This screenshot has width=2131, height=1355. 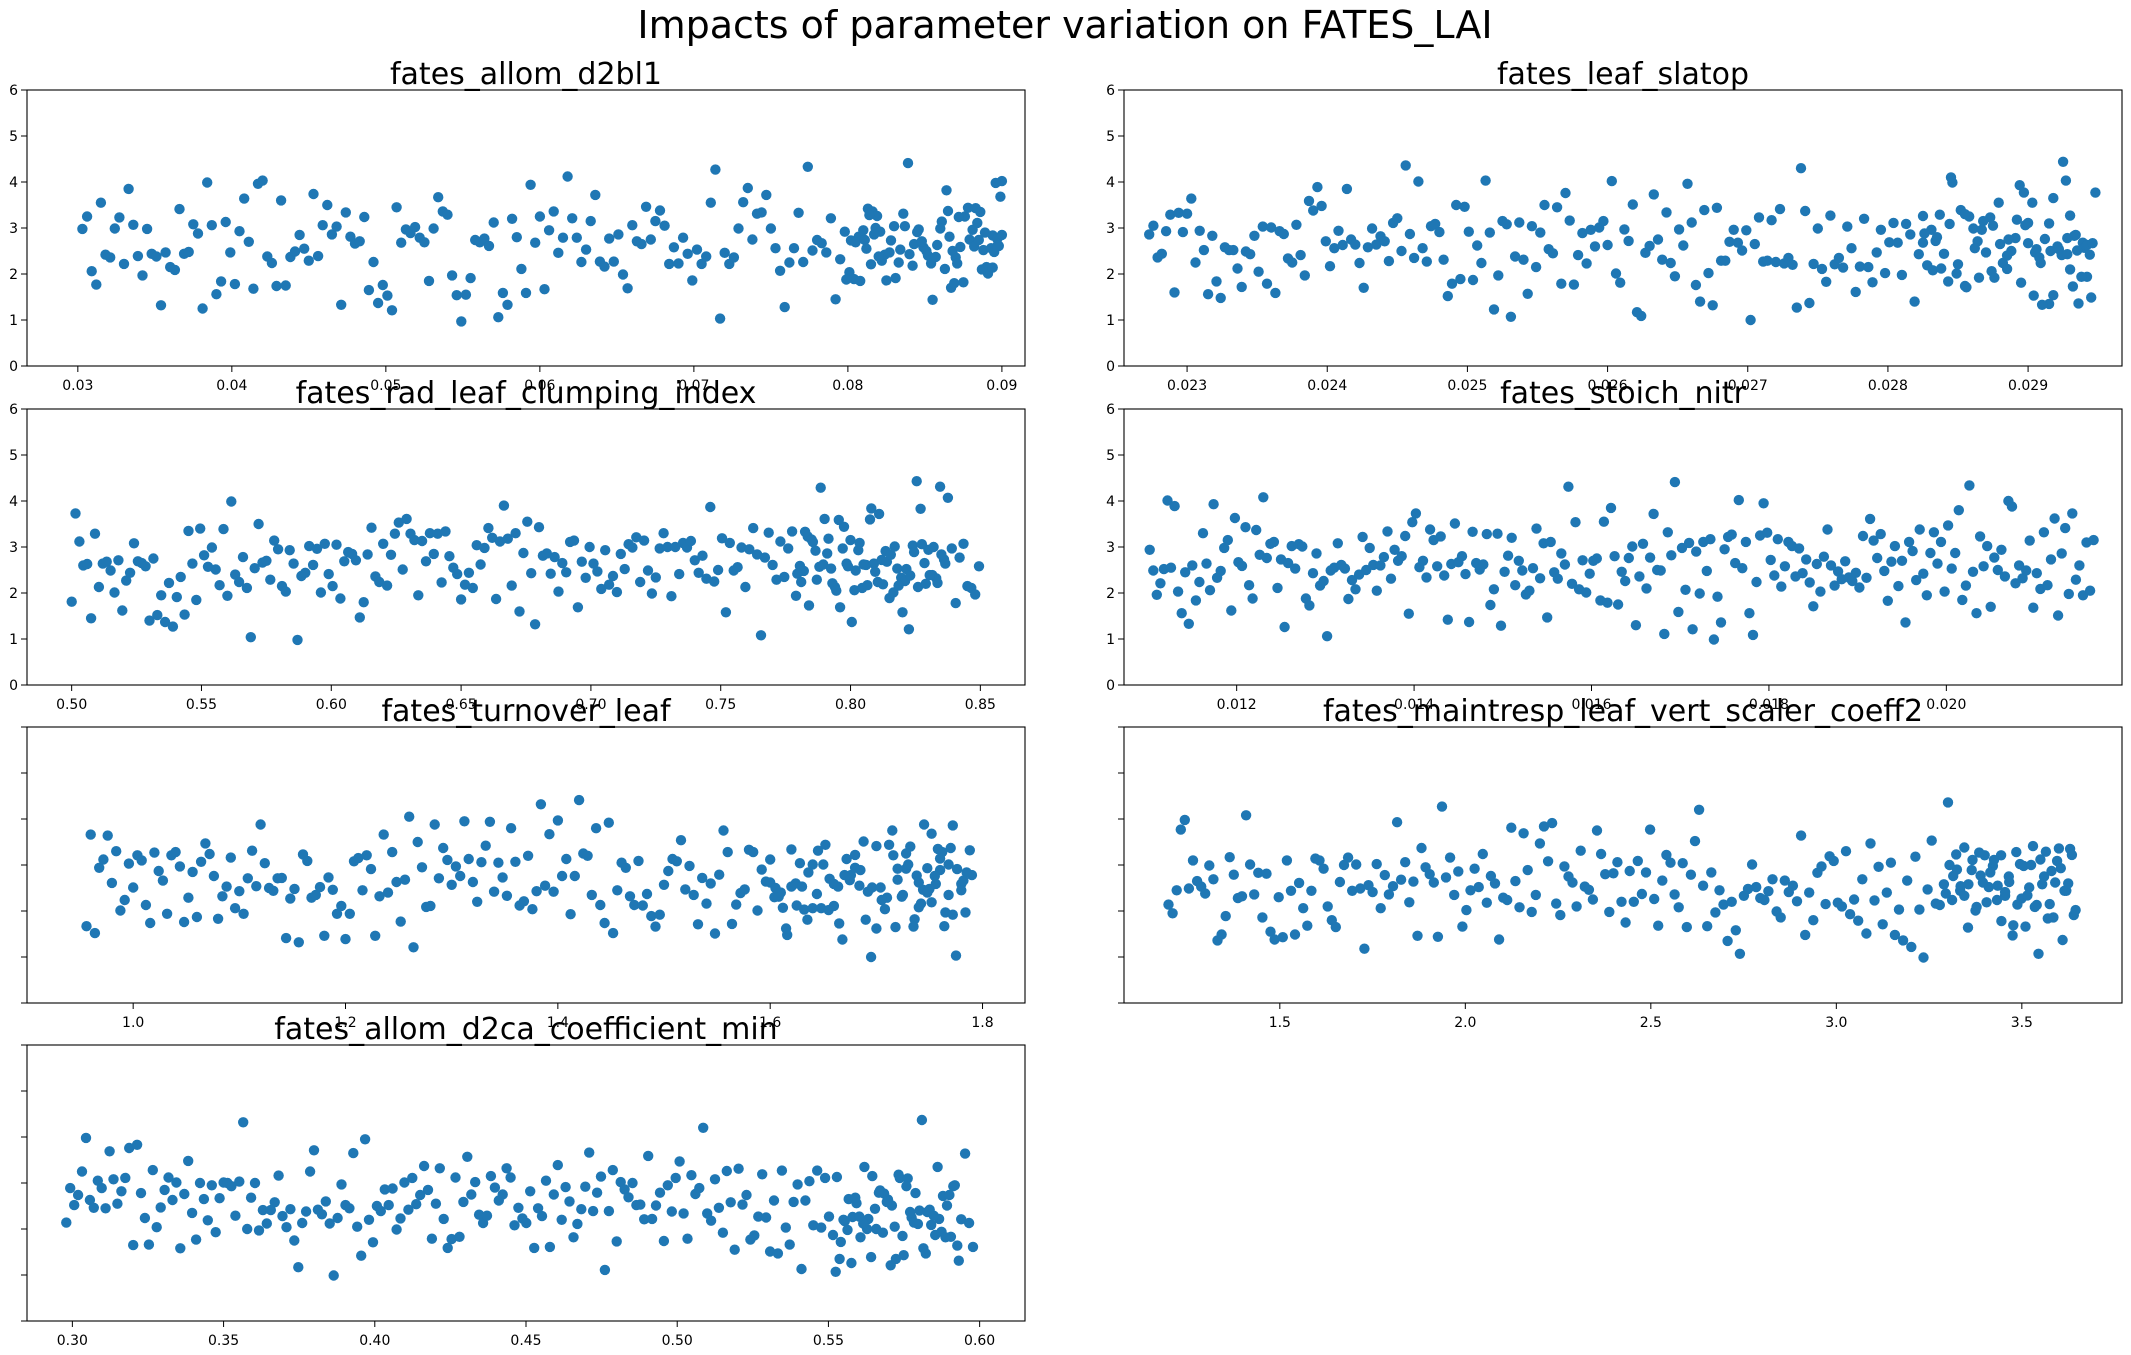 What do you see at coordinates (13, 183) in the screenshot?
I see `y-tick-label: 4` at bounding box center [13, 183].